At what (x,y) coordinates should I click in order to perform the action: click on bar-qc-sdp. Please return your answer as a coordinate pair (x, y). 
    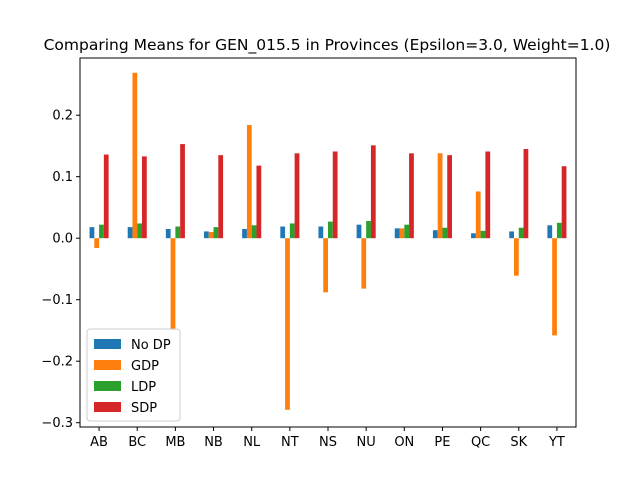
    Looking at the image, I should click on (488, 195).